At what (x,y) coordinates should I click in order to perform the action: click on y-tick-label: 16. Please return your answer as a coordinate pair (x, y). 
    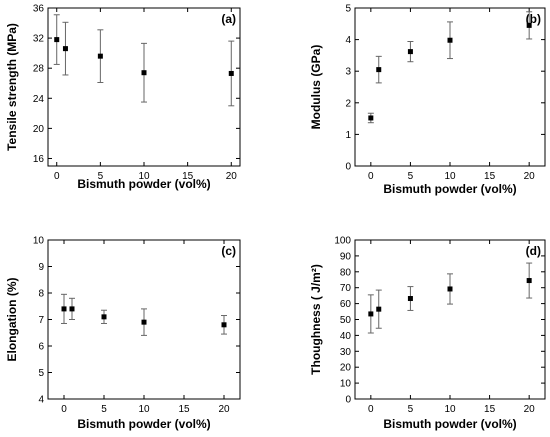
    Looking at the image, I should click on (39, 159).